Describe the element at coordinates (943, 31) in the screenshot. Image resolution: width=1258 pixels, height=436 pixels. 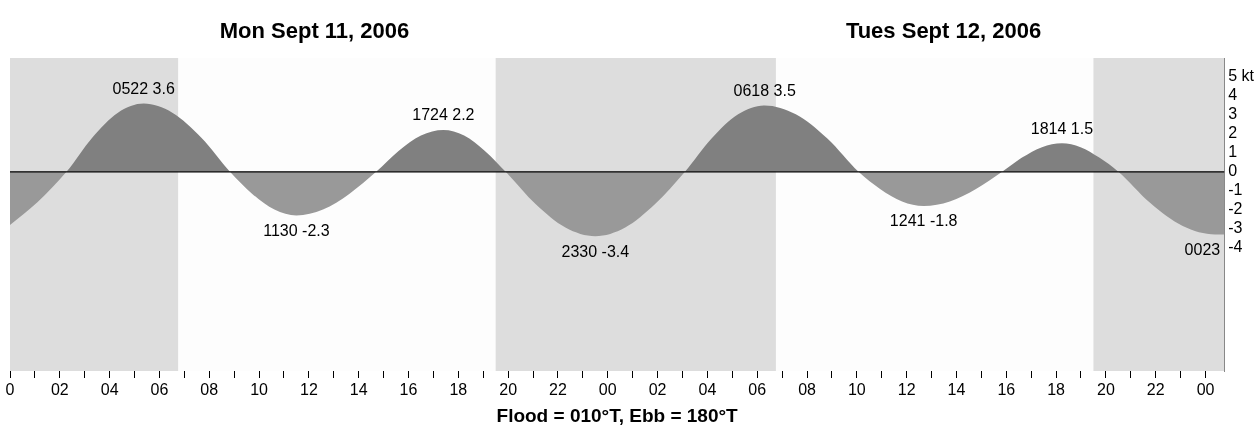
I see `chart-subtitle: Tues Sept 12, 2006` at that location.